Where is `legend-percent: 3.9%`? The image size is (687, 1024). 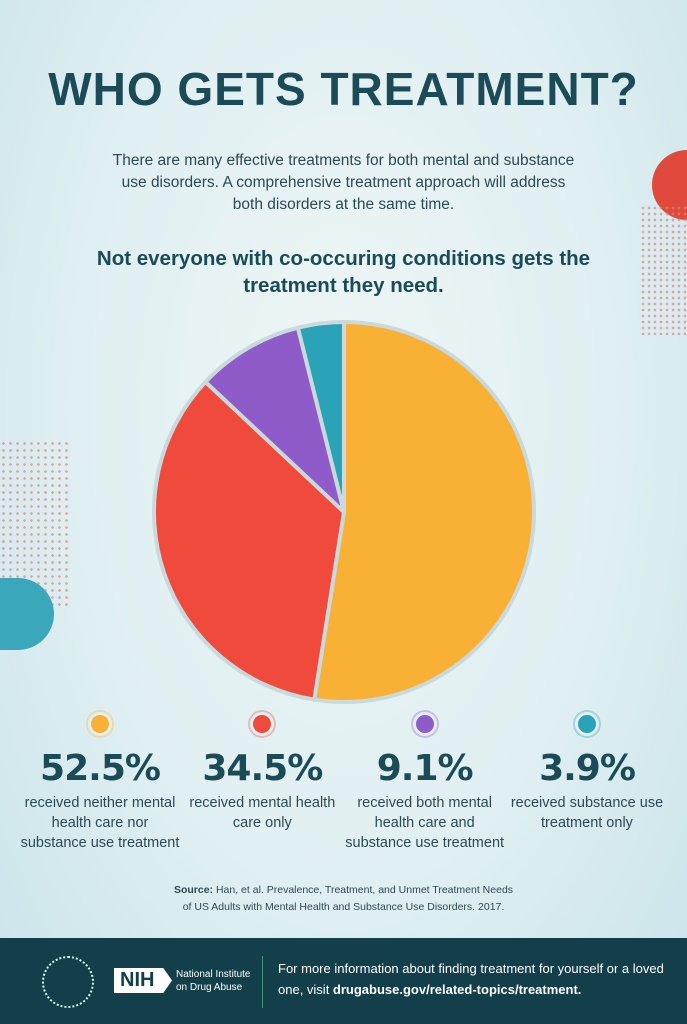
legend-percent: 3.9% is located at coordinates (587, 768).